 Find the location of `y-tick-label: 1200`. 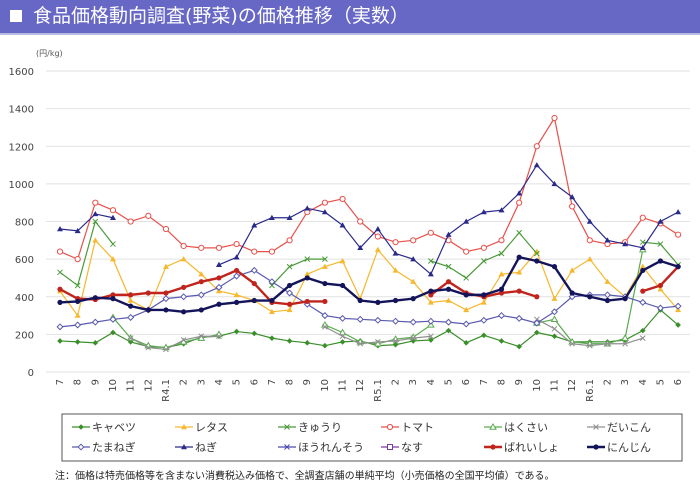

y-tick-label: 1200 is located at coordinates (21, 147).